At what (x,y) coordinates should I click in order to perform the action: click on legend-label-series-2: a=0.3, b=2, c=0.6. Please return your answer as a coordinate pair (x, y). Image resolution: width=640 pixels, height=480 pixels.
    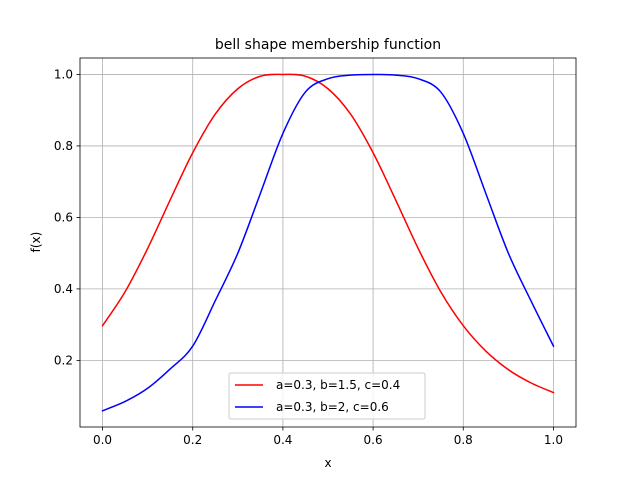
    Looking at the image, I should click on (332, 407).